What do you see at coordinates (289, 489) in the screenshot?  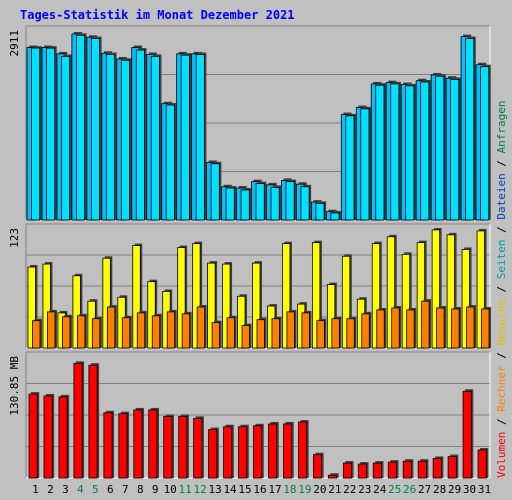 I see `x-tick-label: 18` at bounding box center [289, 489].